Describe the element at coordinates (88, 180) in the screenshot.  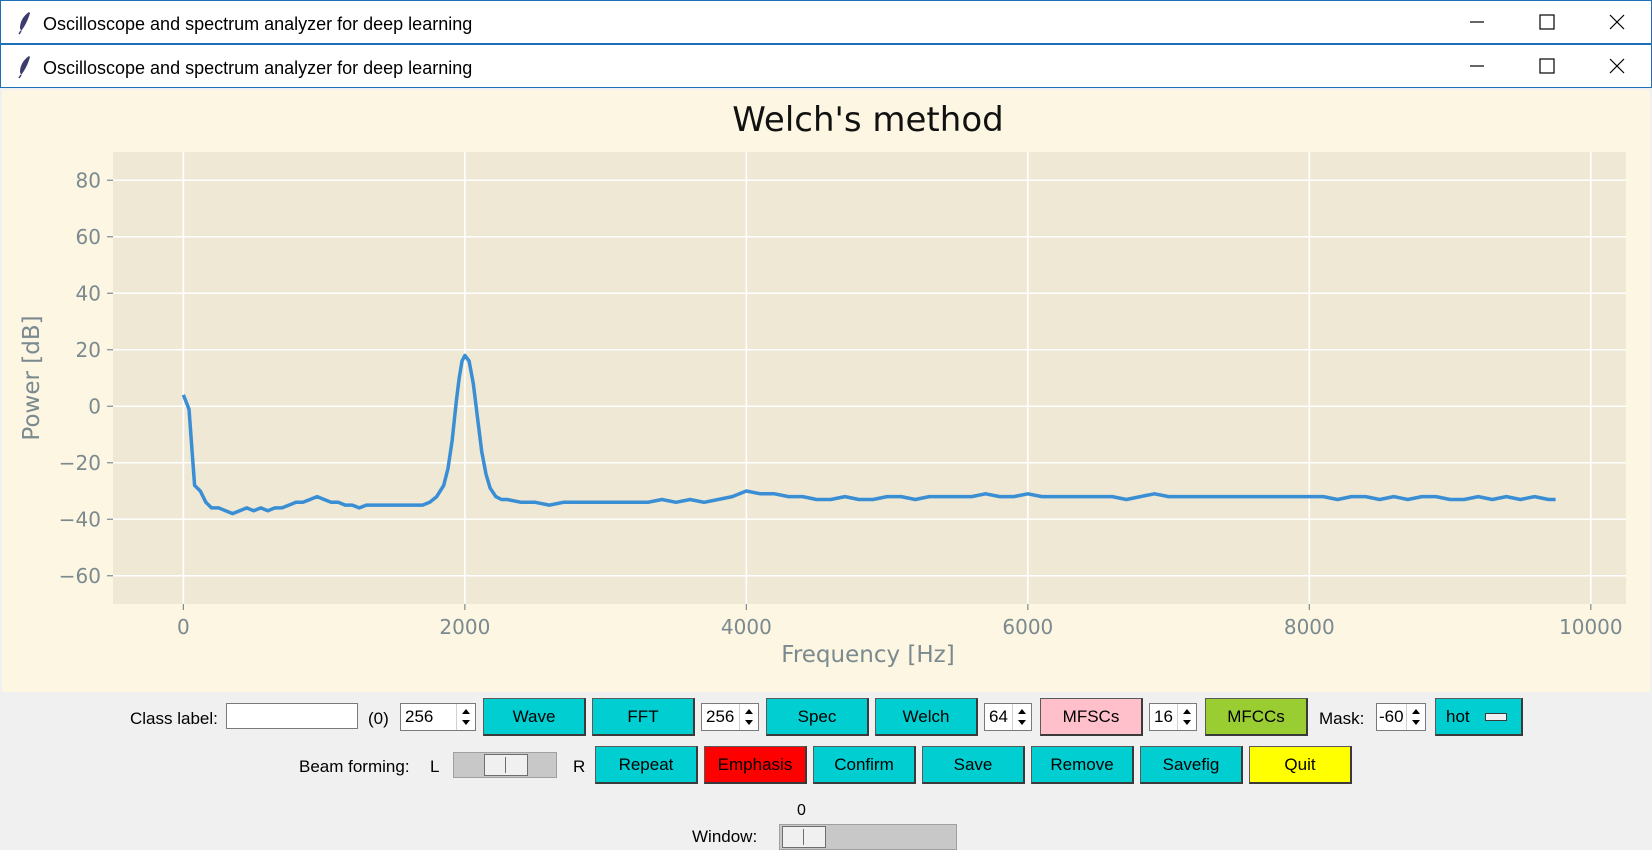
I see `y-tick-label: 80` at that location.